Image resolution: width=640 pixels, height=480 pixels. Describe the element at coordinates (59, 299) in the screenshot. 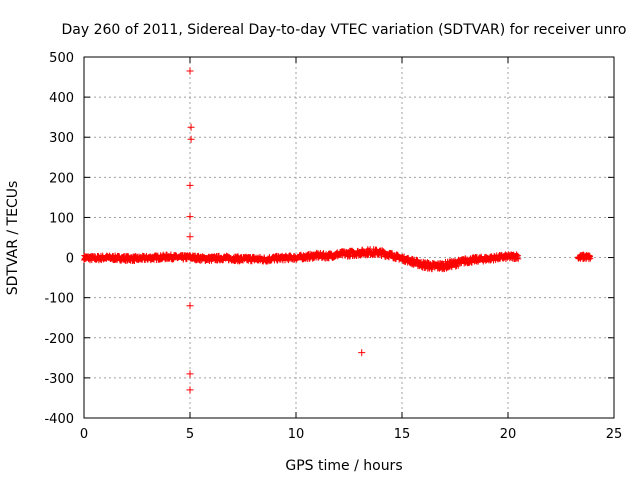

I see `y-tick-label: -100` at that location.